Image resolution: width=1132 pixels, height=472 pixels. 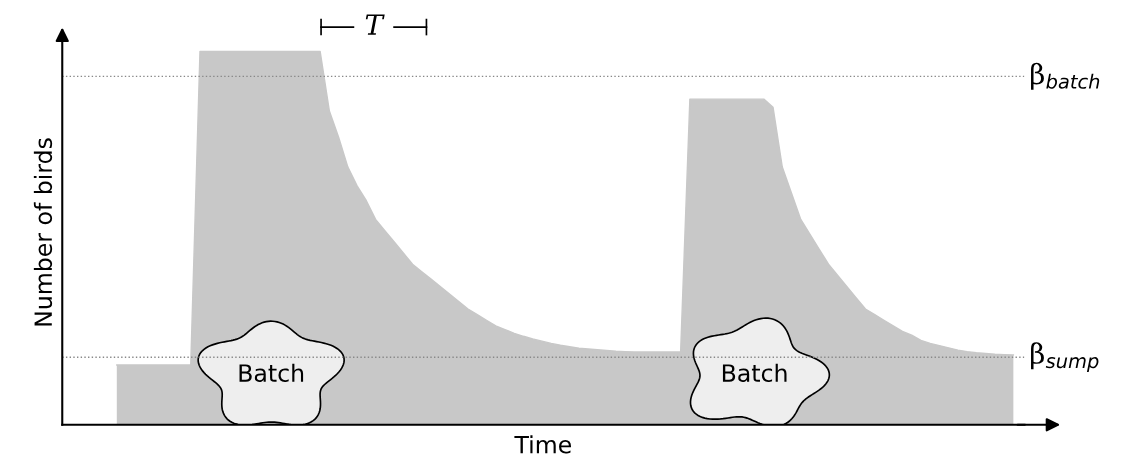 I want to click on text: T, so click(x=375, y=24).